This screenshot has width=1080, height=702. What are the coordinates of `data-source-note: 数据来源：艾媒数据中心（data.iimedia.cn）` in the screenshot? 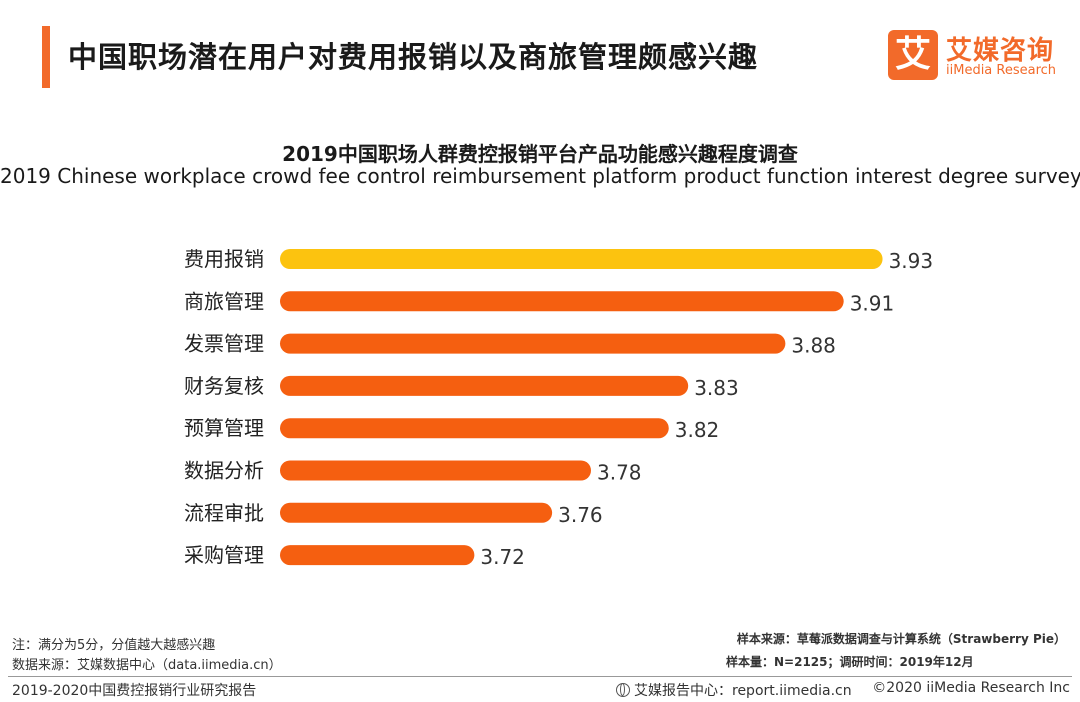 It's located at (147, 665).